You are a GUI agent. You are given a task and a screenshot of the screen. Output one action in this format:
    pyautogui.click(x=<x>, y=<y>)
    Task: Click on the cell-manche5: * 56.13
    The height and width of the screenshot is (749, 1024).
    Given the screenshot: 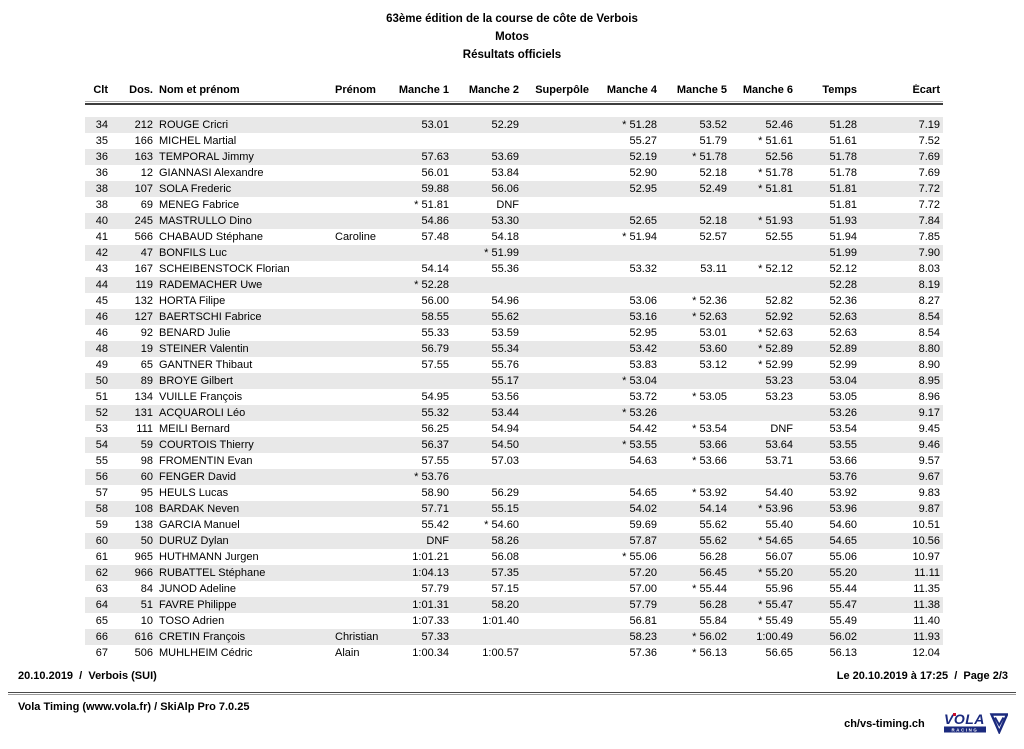 What is the action you would take?
    pyautogui.click(x=709, y=653)
    